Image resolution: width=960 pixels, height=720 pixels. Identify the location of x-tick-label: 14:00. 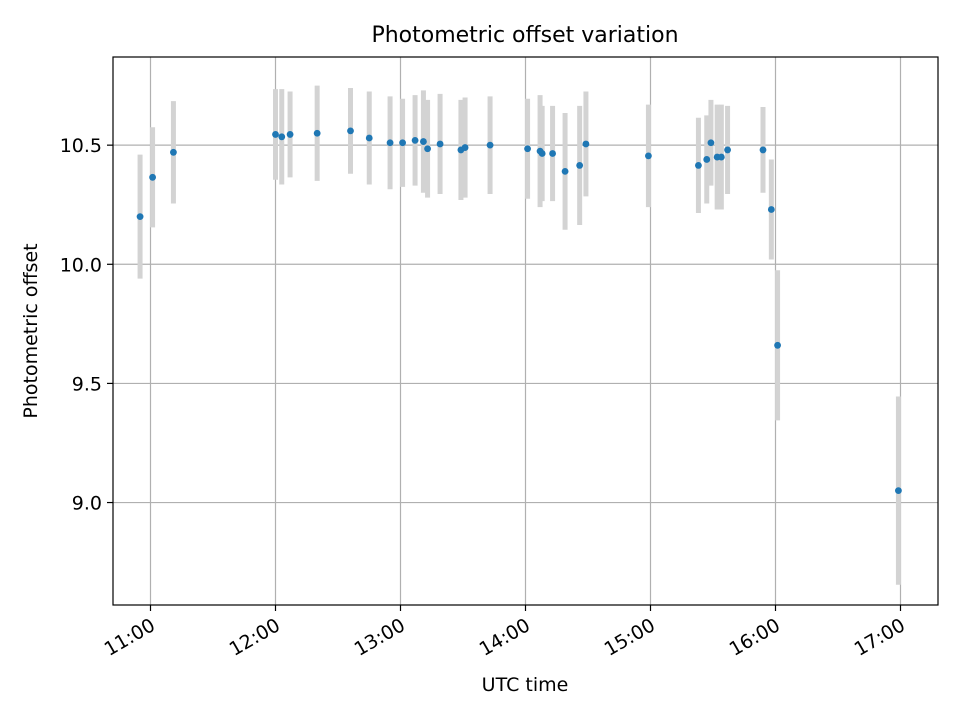
(505, 637).